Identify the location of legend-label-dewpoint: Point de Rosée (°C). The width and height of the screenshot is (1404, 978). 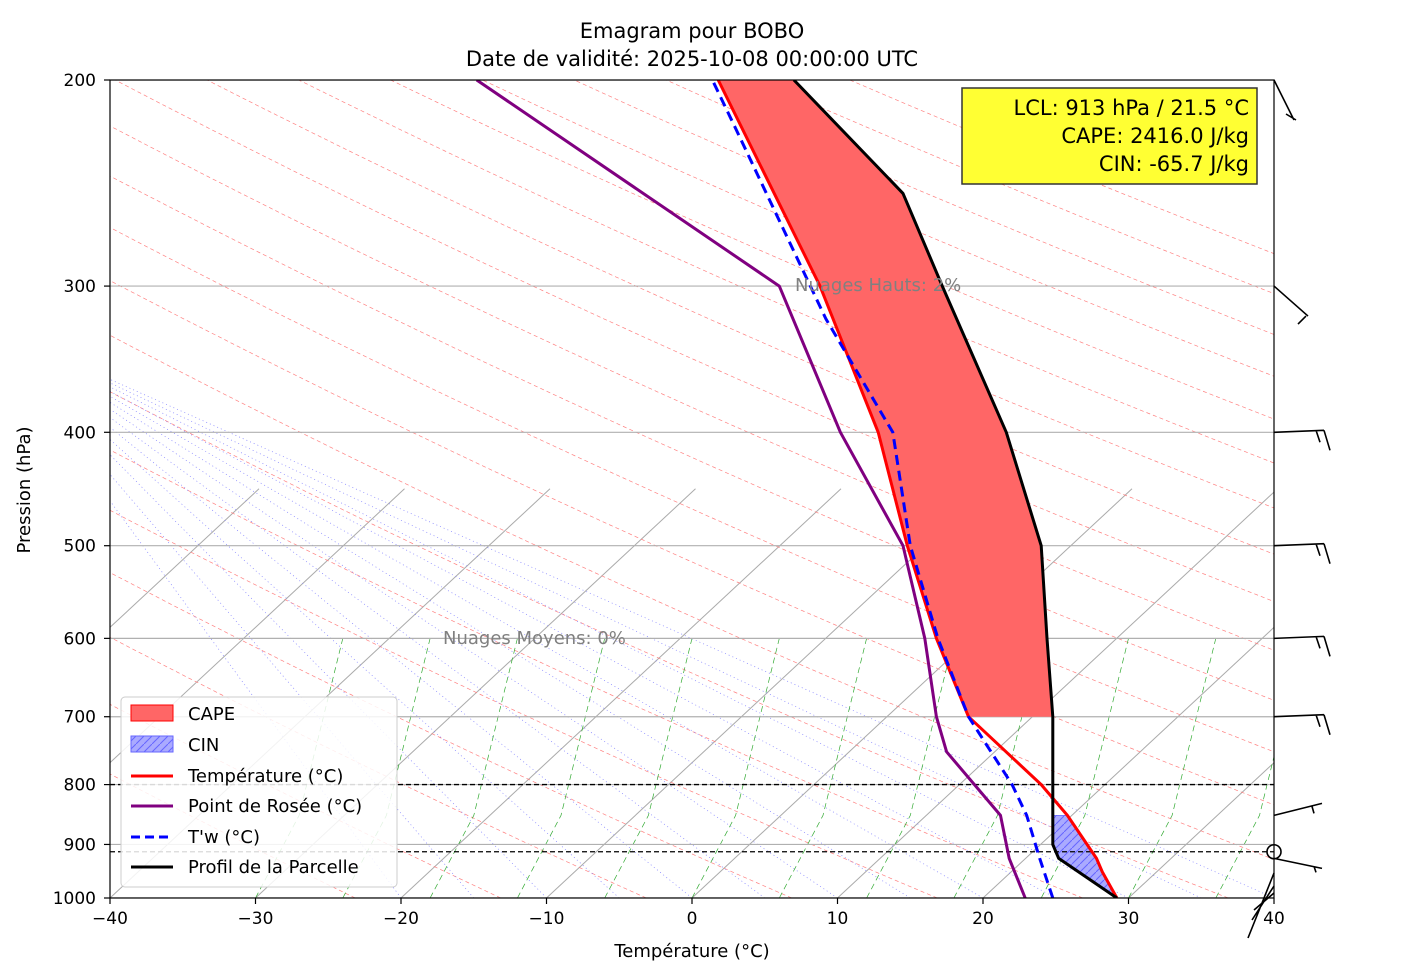
(275, 806).